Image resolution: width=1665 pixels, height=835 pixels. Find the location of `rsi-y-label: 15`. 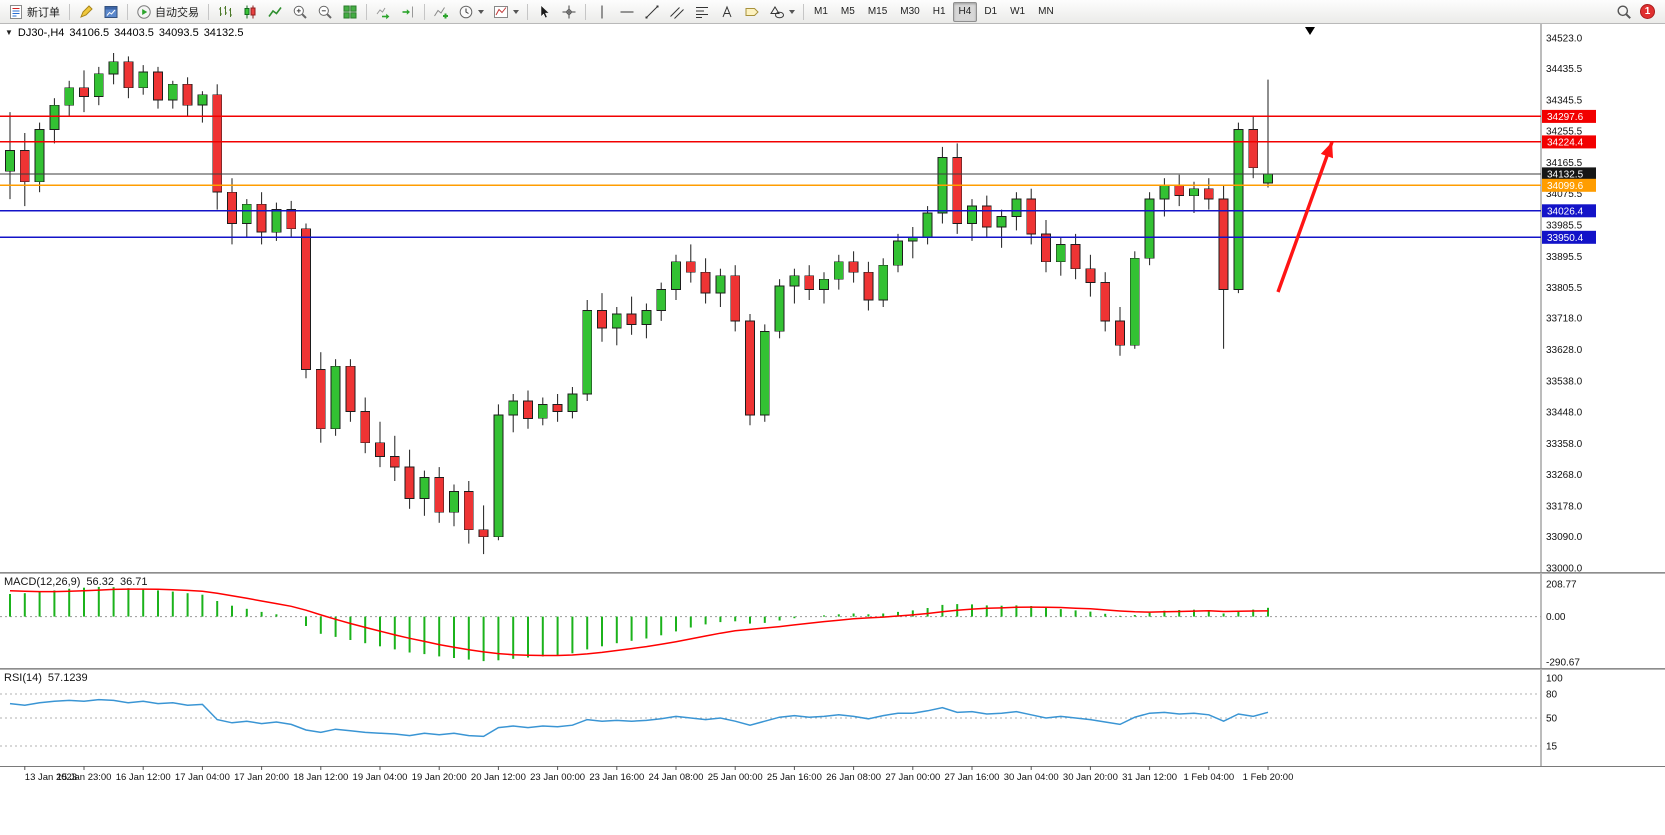

rsi-y-label: 15 is located at coordinates (1552, 747).